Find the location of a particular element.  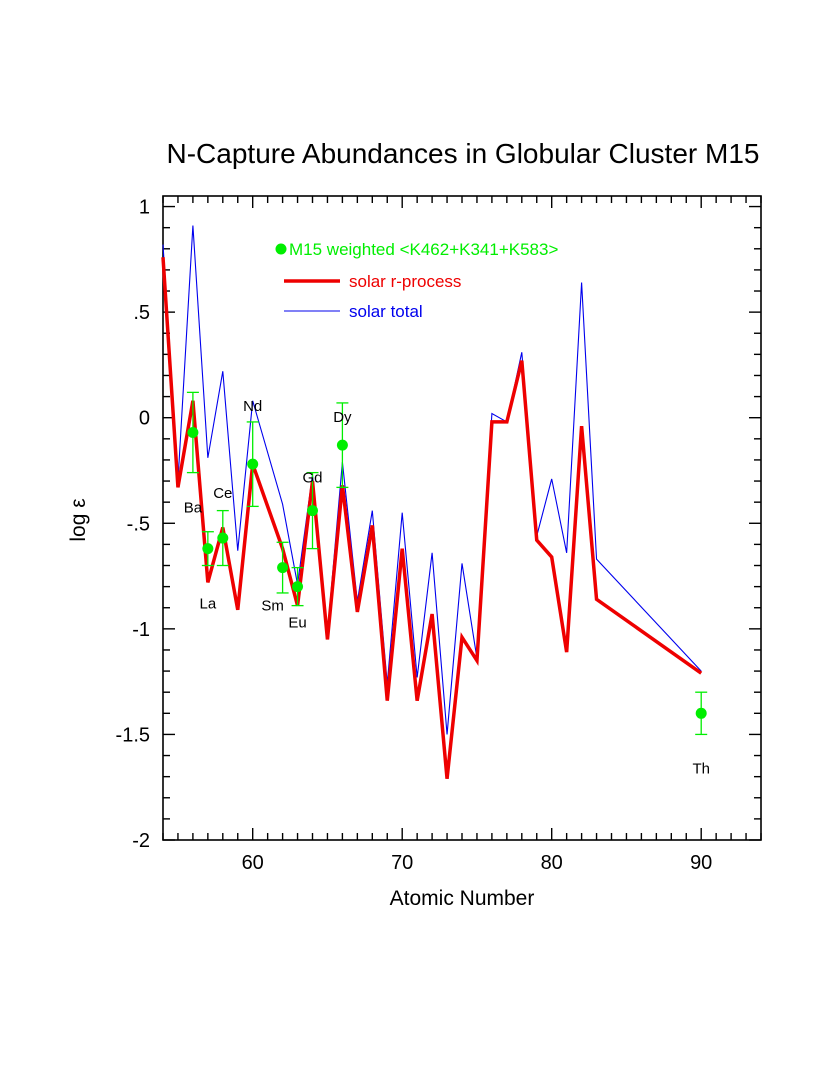

element-label-dy: Dy is located at coordinates (342, 417).